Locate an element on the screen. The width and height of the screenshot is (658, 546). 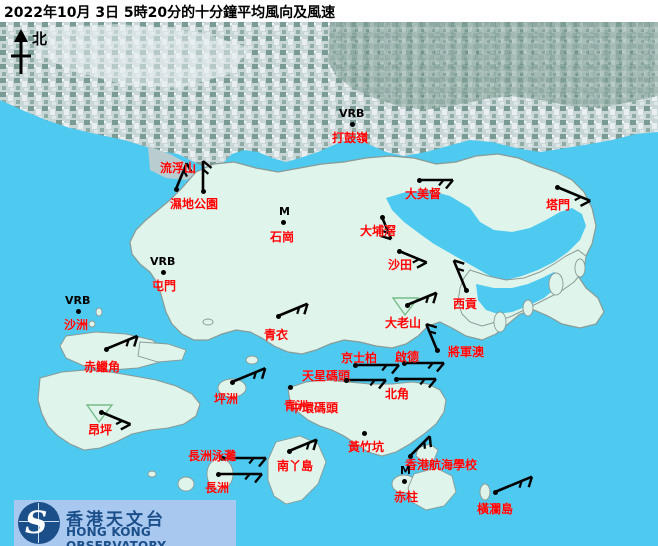
hko-logo: S 香港天文台 HONG KONG OBSERVATORY is located at coordinates (125, 523).